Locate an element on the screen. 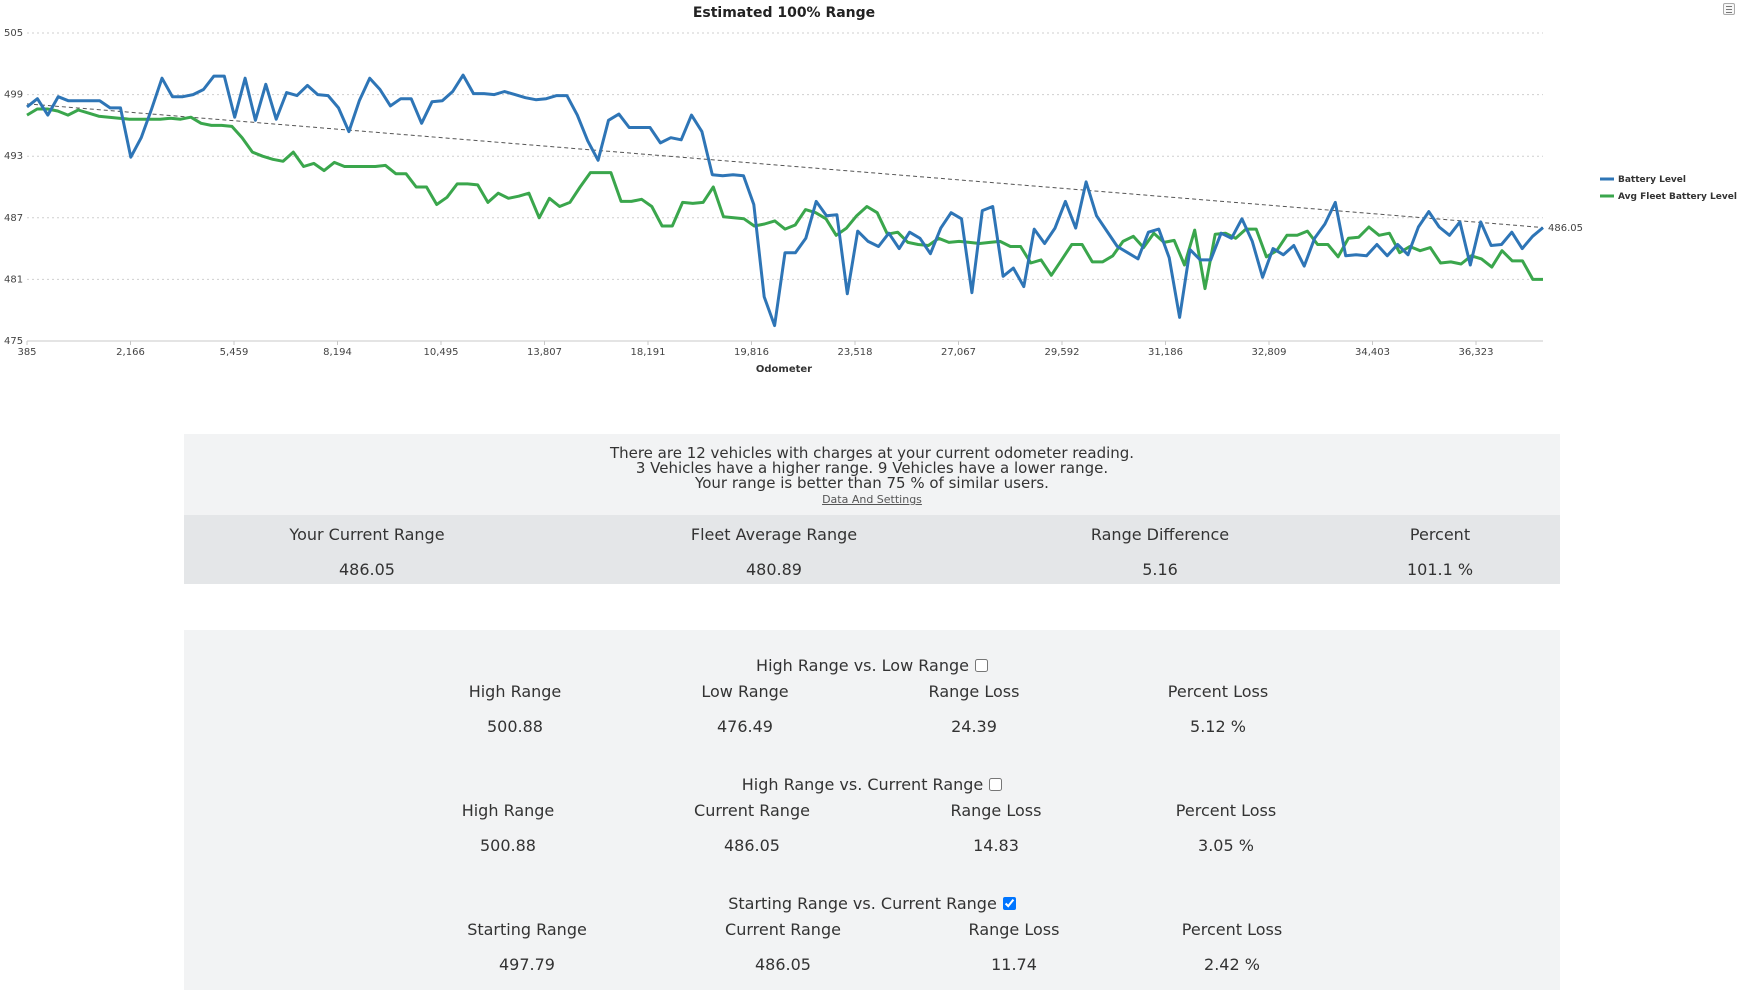 The image size is (1741, 990). x-tick-label: 13,807 is located at coordinates (544, 352).